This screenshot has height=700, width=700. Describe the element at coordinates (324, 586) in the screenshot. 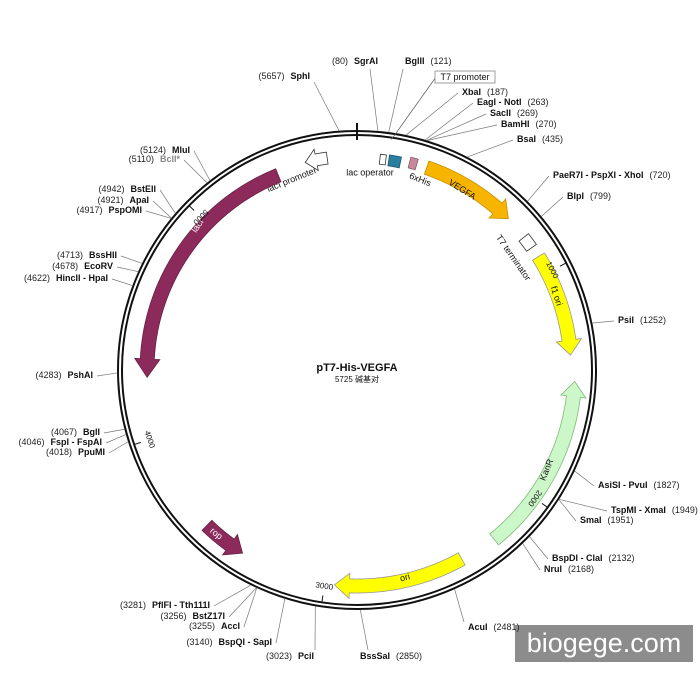

I see `scale-label: 3000` at that location.